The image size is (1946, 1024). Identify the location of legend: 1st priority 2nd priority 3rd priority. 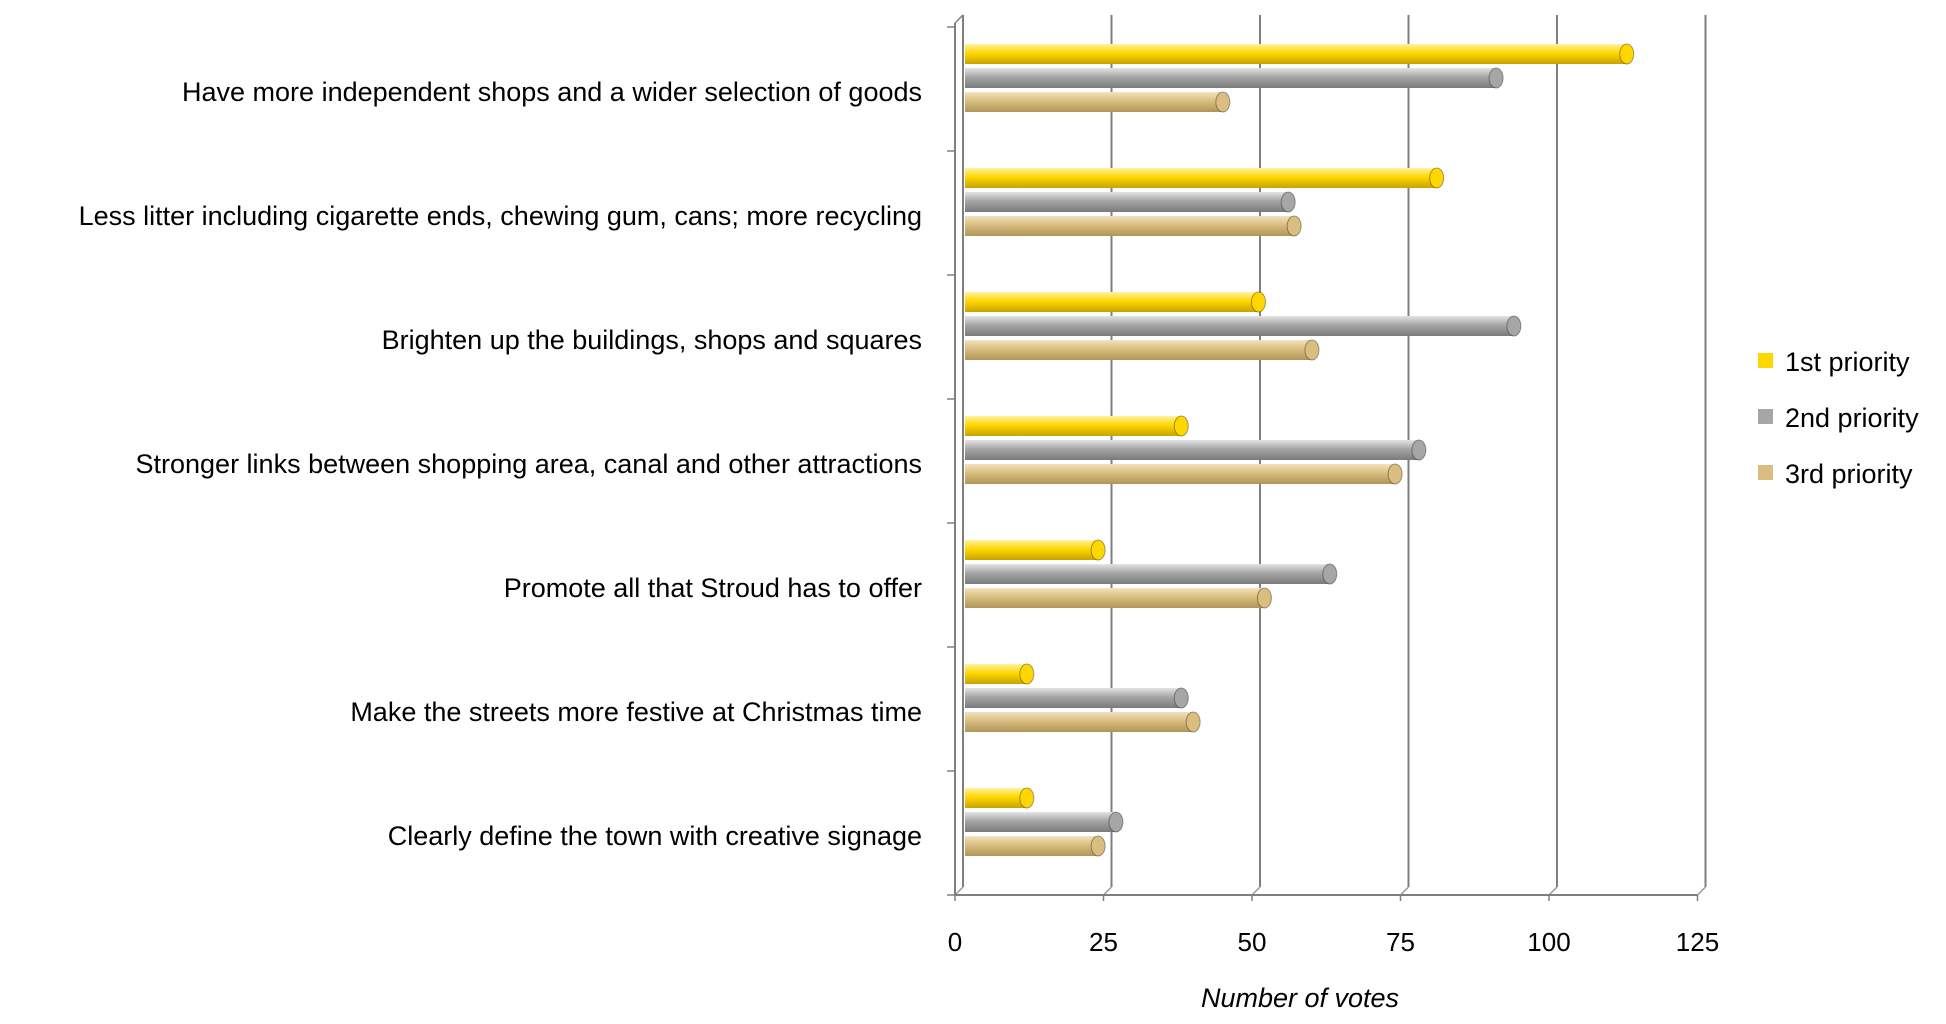
(1838, 418).